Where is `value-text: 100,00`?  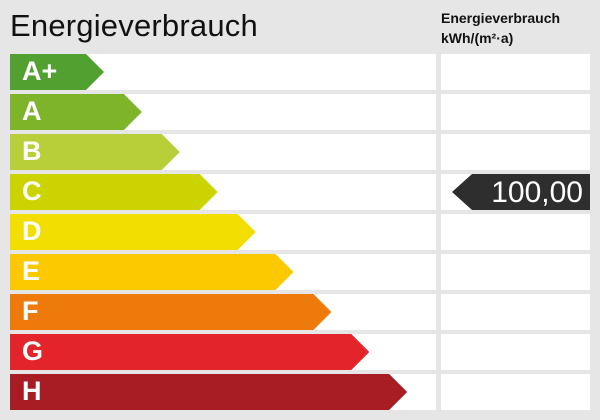 value-text: 100,00 is located at coordinates (537, 192).